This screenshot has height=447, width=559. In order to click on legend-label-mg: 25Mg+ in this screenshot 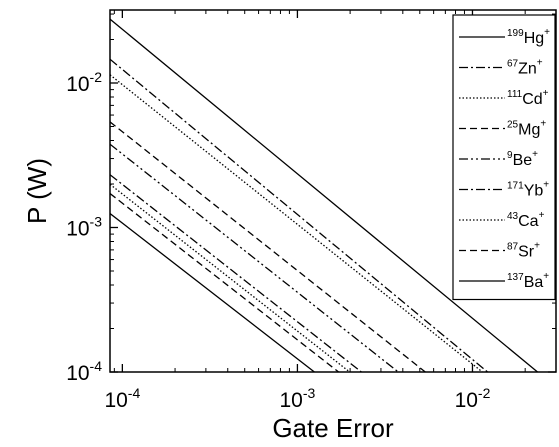, I will do `click(526, 129)`.